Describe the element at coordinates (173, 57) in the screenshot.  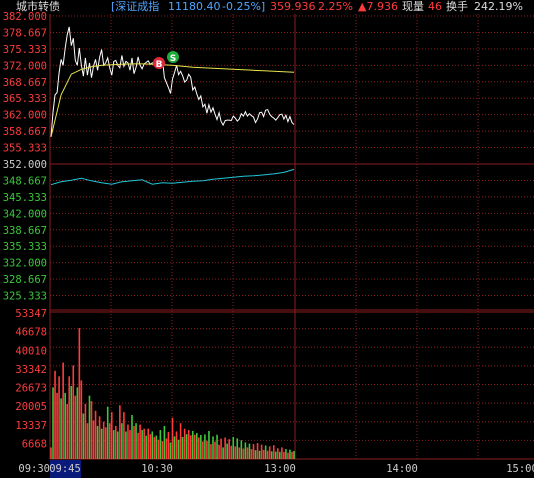
I see `sell-marker: S` at that location.